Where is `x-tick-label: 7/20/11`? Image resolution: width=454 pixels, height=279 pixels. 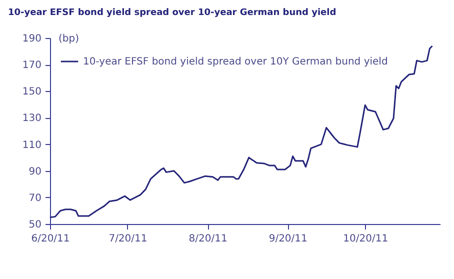
x-tick-label: 7/20/11 is located at coordinates (128, 239).